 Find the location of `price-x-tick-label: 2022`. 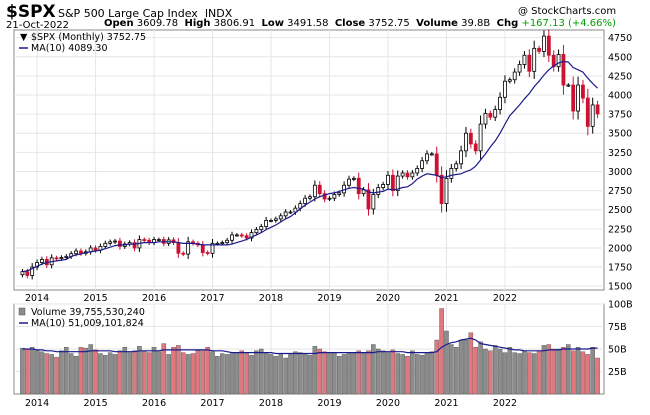

price-x-tick-label: 2022 is located at coordinates (505, 298).